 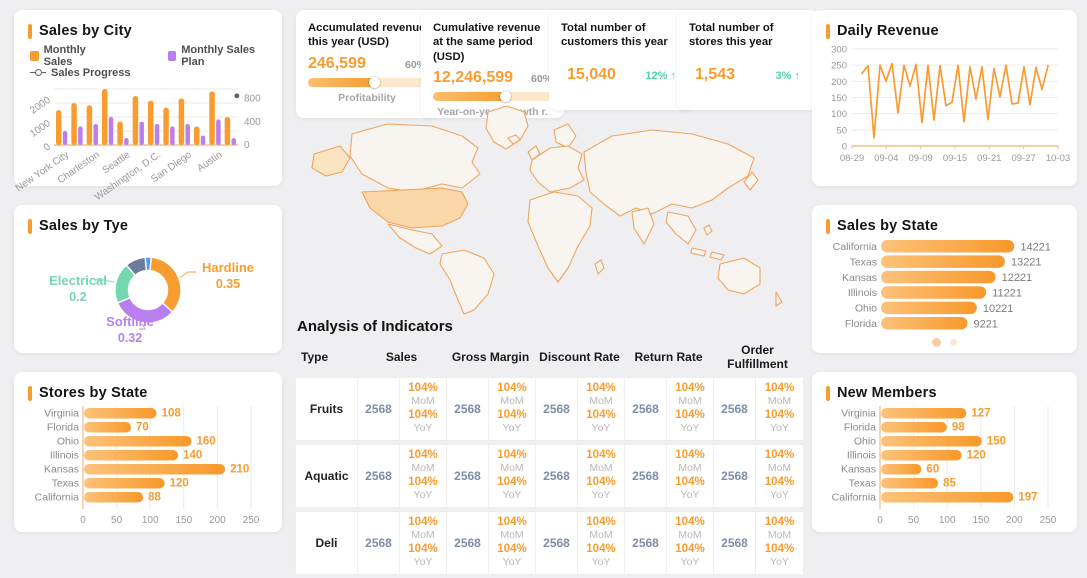 I want to click on revenue-line-series, so click(x=954, y=100).